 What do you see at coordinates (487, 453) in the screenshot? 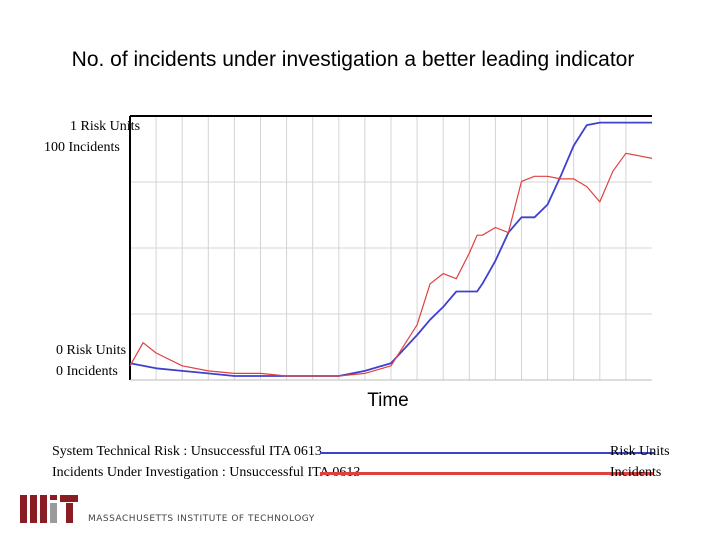
I see `legend-swatch-risk` at bounding box center [487, 453].